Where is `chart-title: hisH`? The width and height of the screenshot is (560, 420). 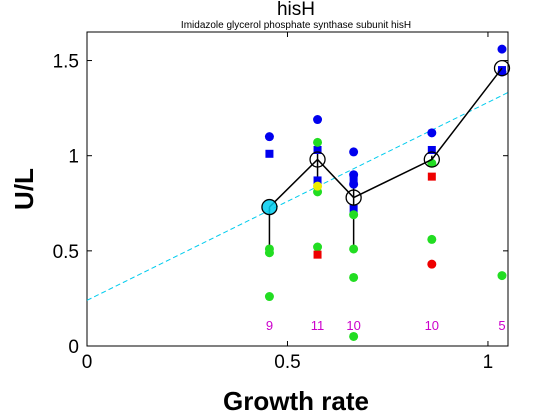
chart-title: hisH is located at coordinates (296, 10).